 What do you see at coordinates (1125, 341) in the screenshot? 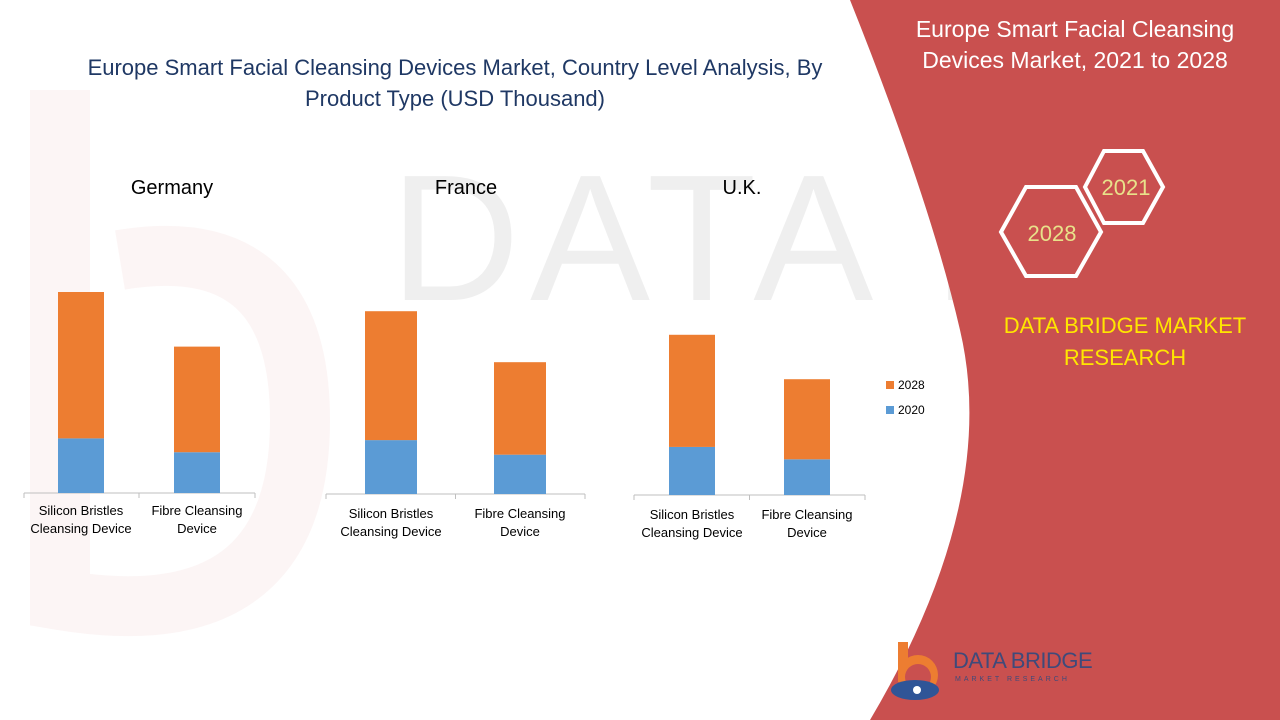
I see `brand-name: DATA BRIDGE MARKET RESEARCH` at bounding box center [1125, 341].